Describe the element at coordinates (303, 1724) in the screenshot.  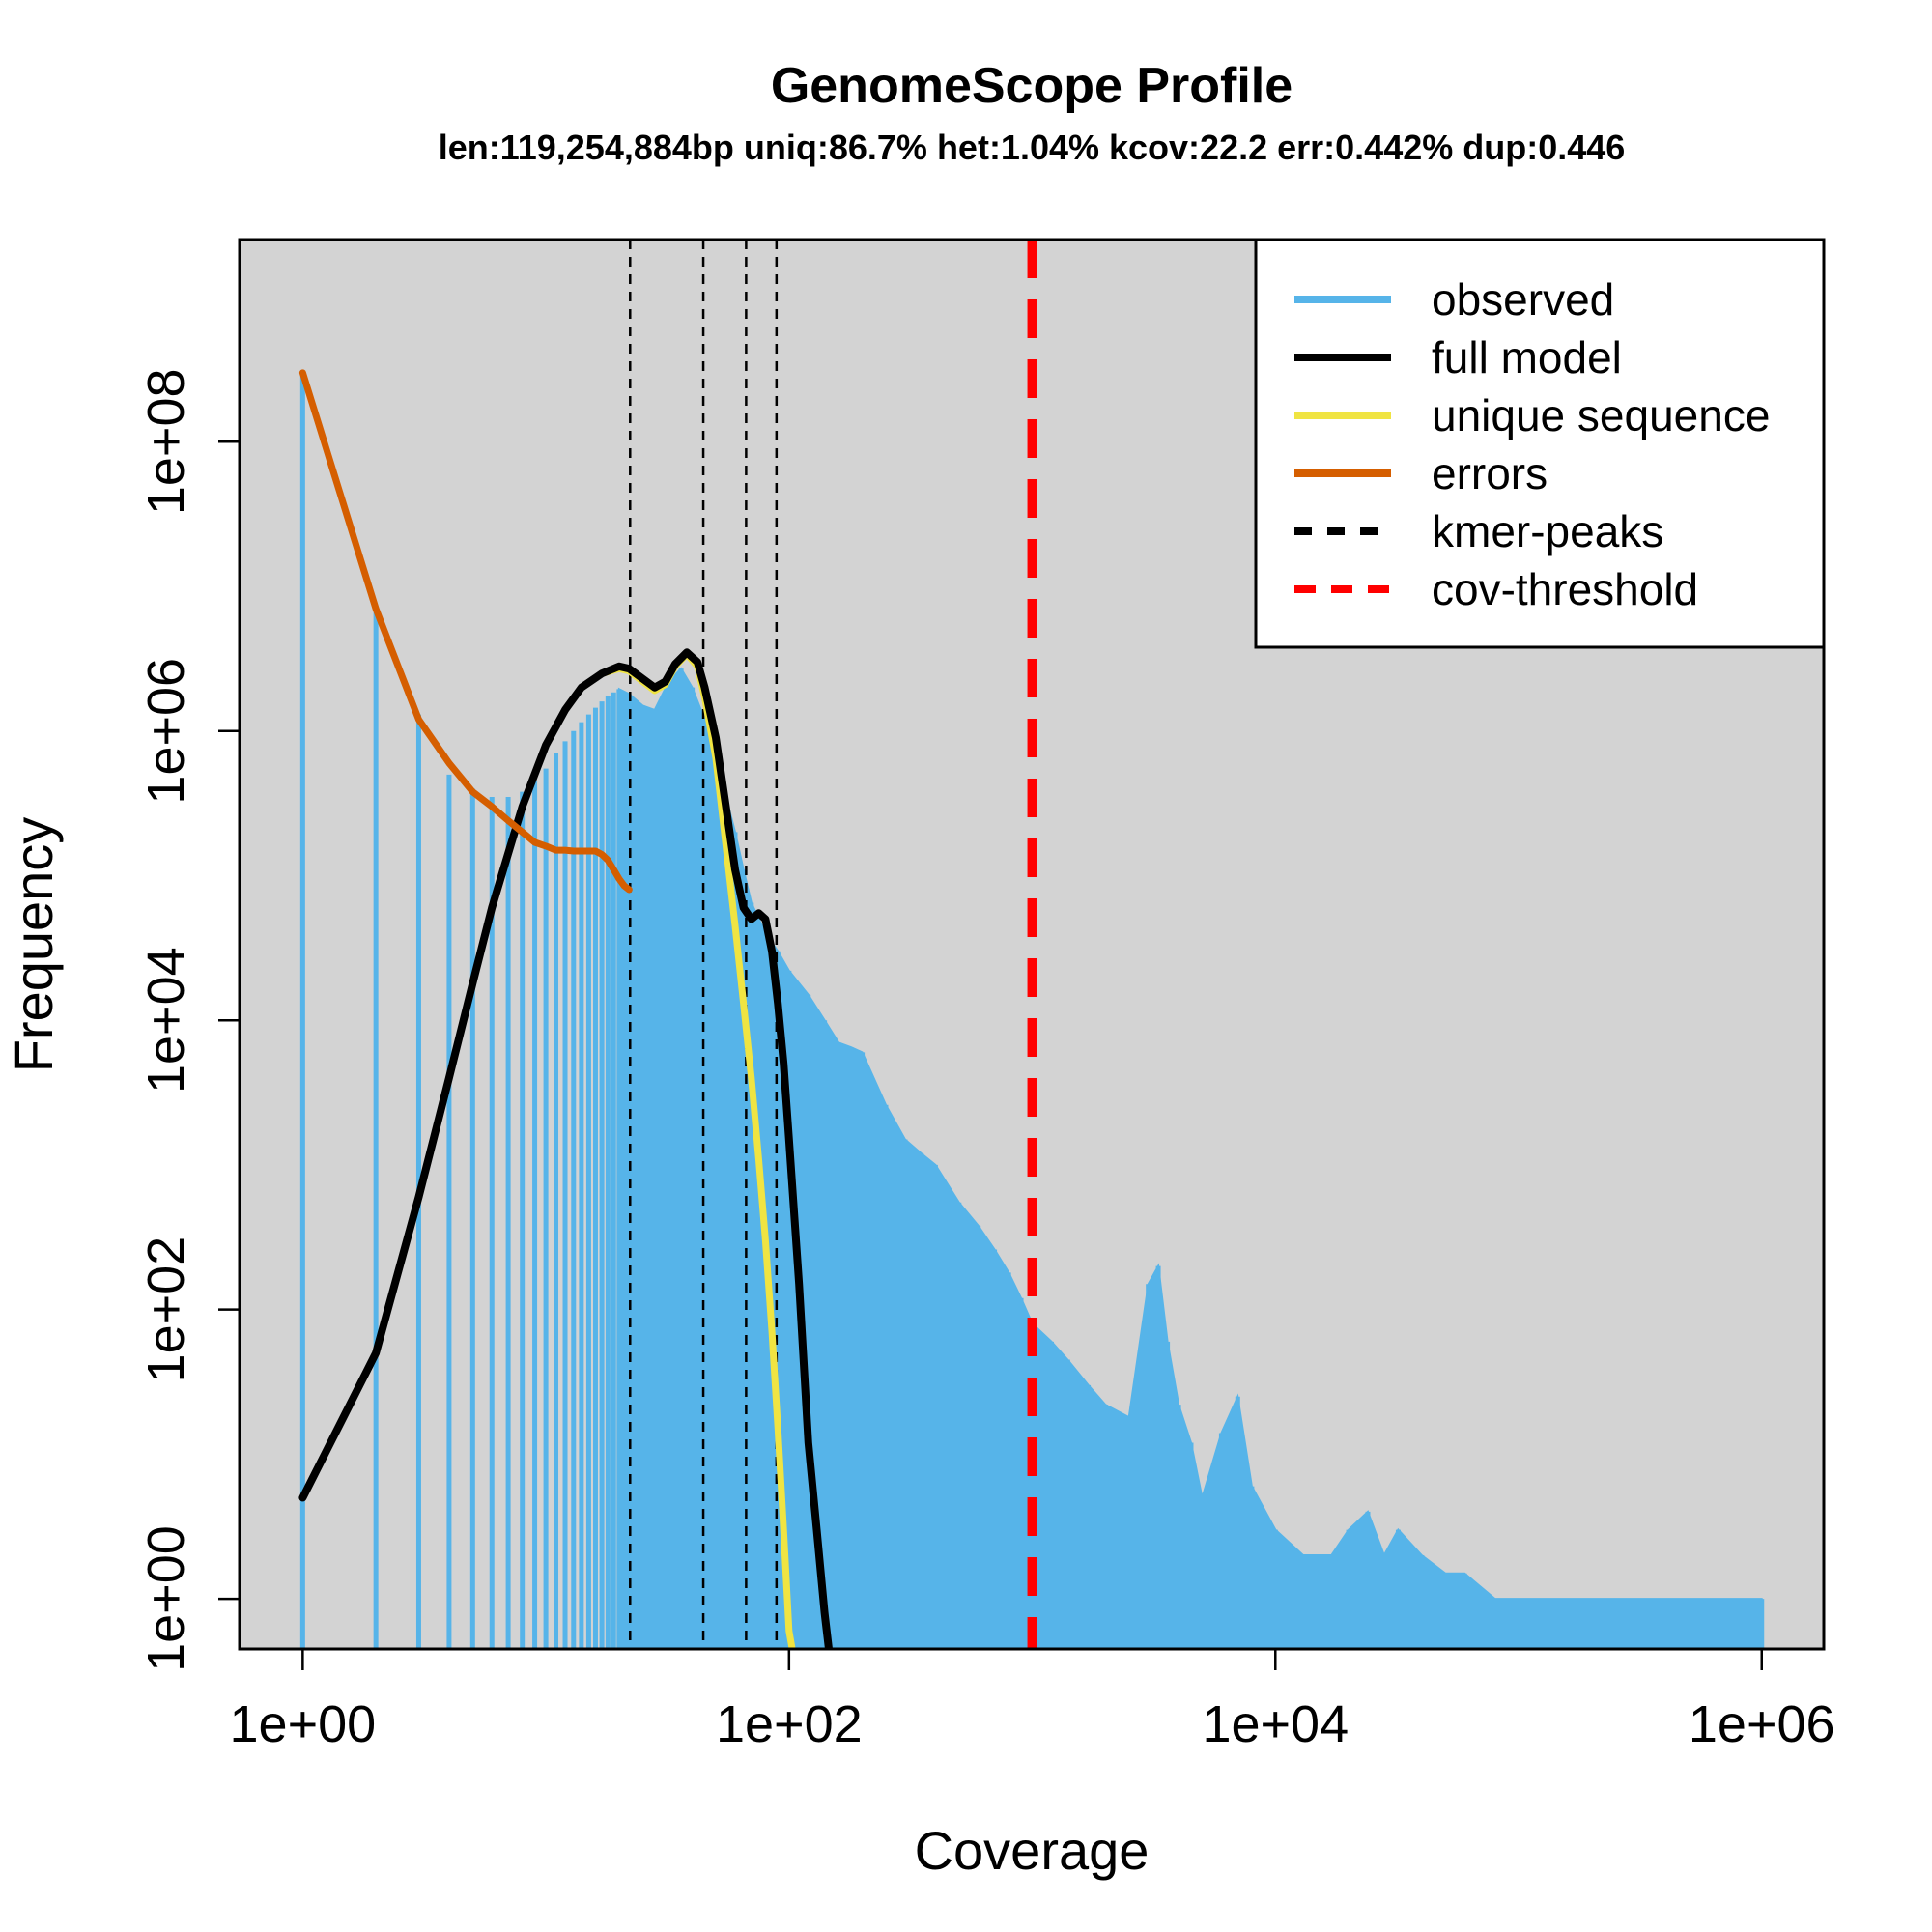
I see `x-tick-label: 1e+00` at that location.